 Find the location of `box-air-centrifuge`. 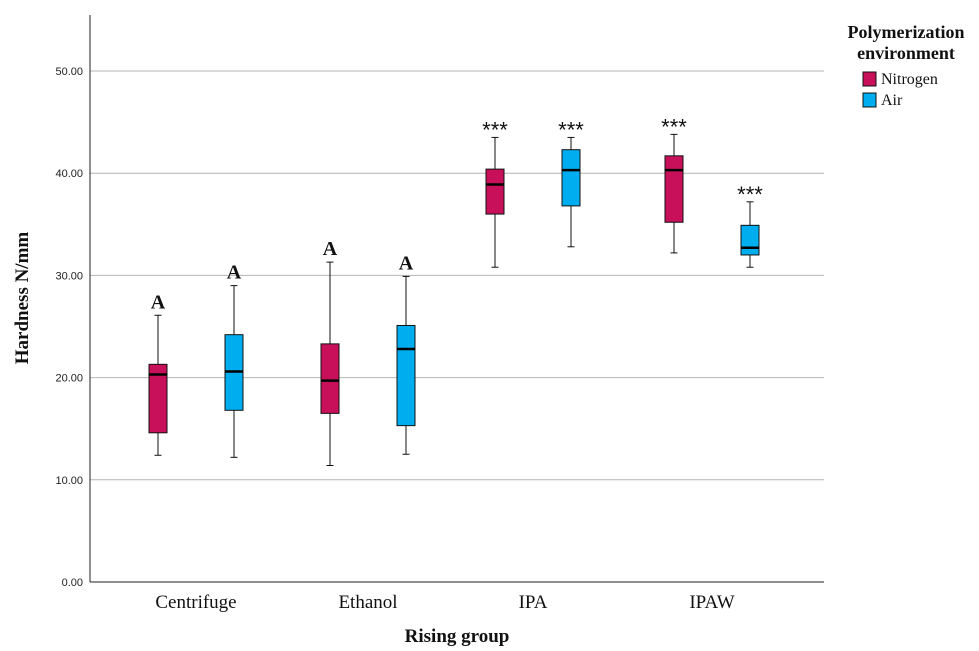

box-air-centrifuge is located at coordinates (234, 371).